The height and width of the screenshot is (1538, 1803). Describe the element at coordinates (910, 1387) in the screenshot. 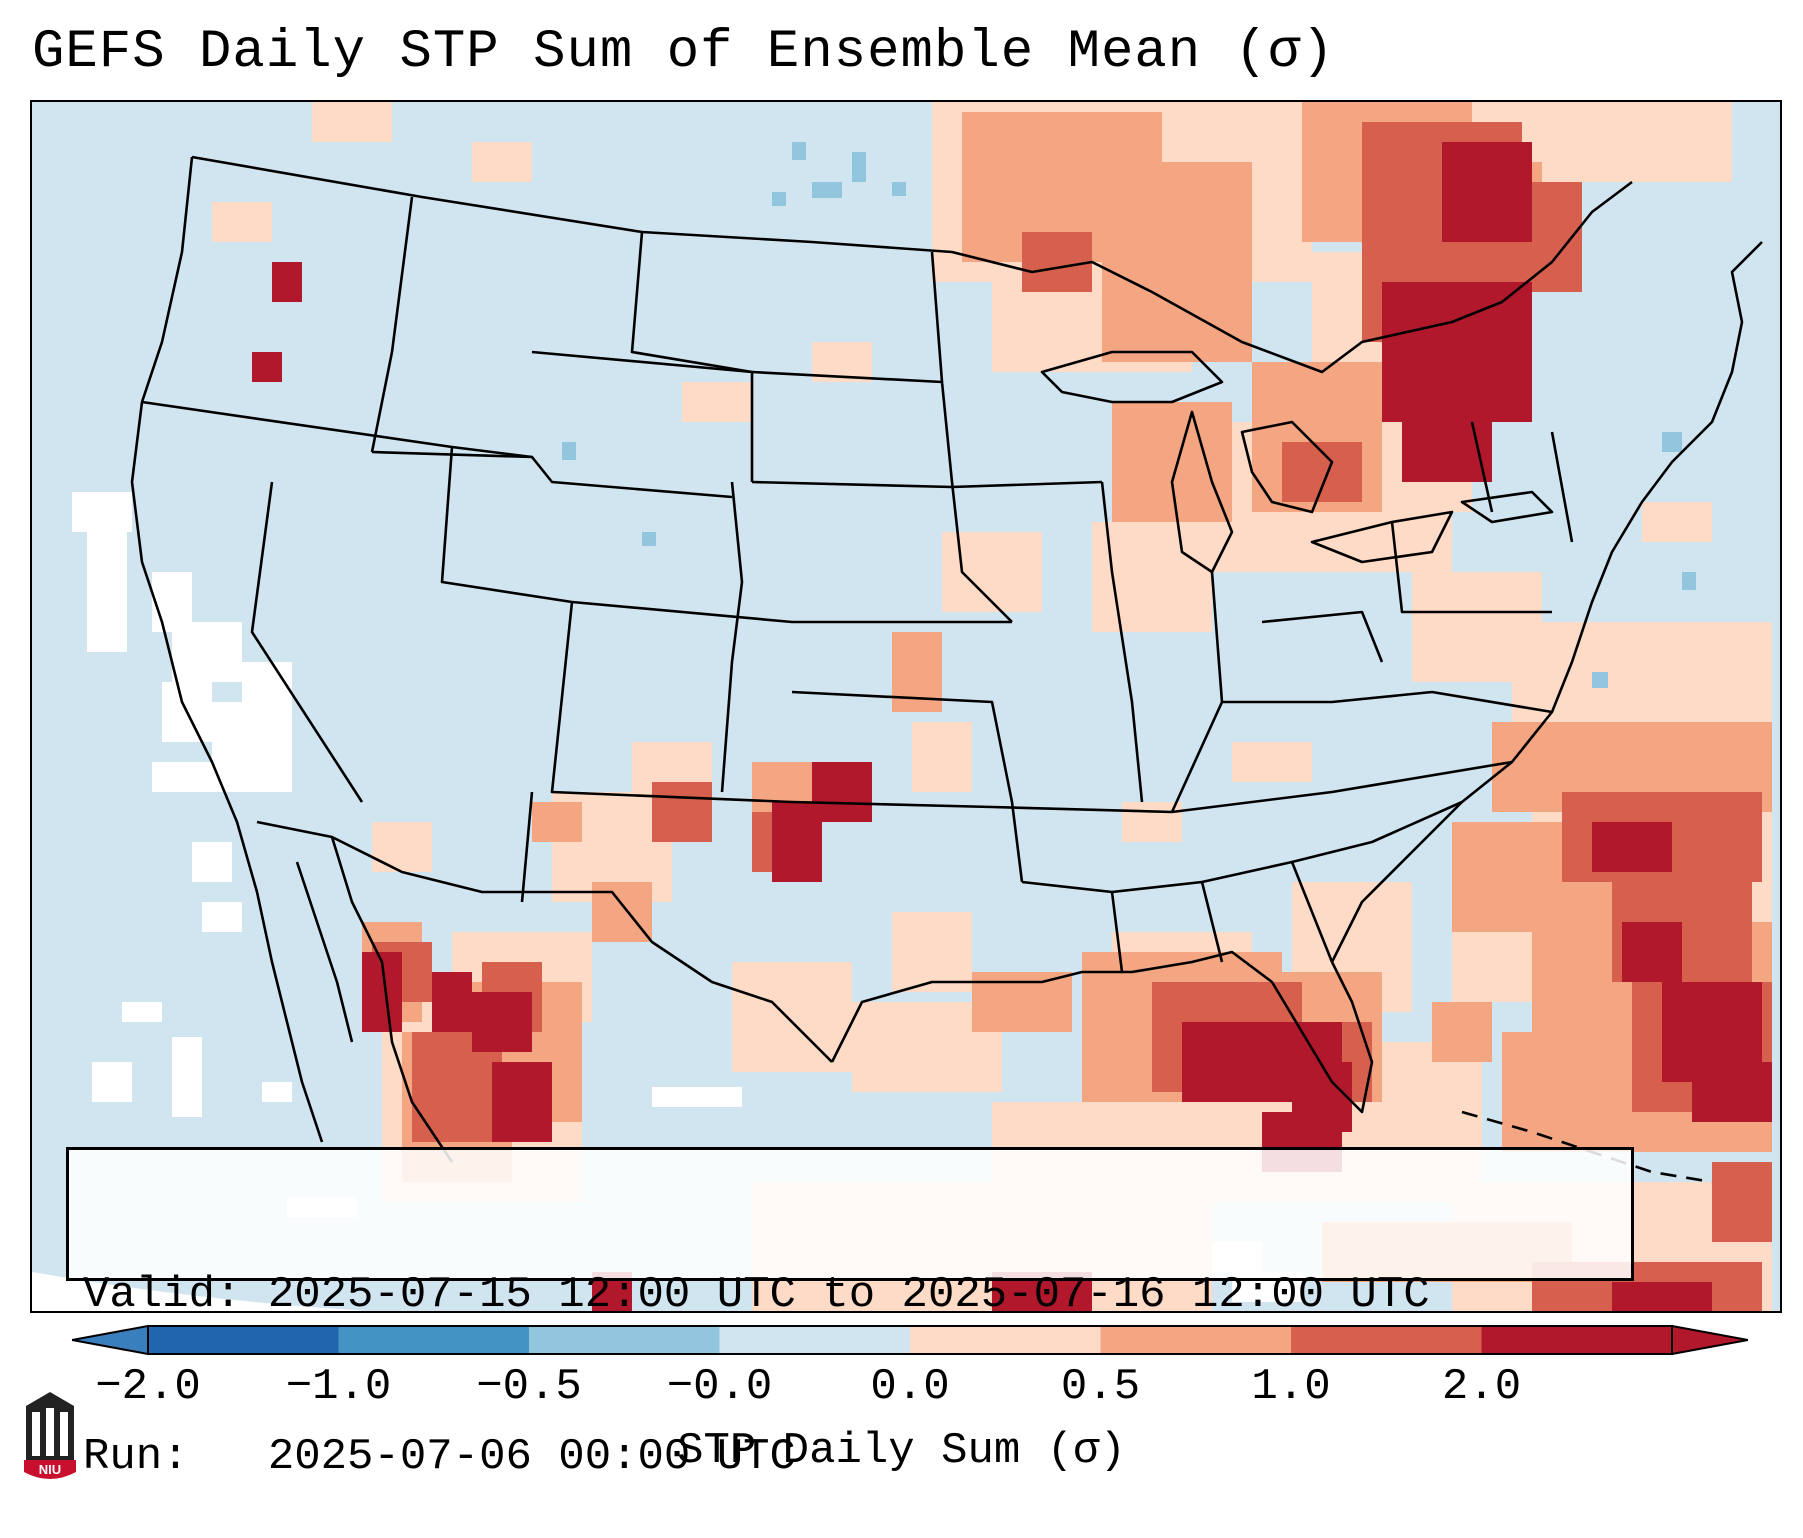

I see `colorbar-tick-4: 0.0` at that location.